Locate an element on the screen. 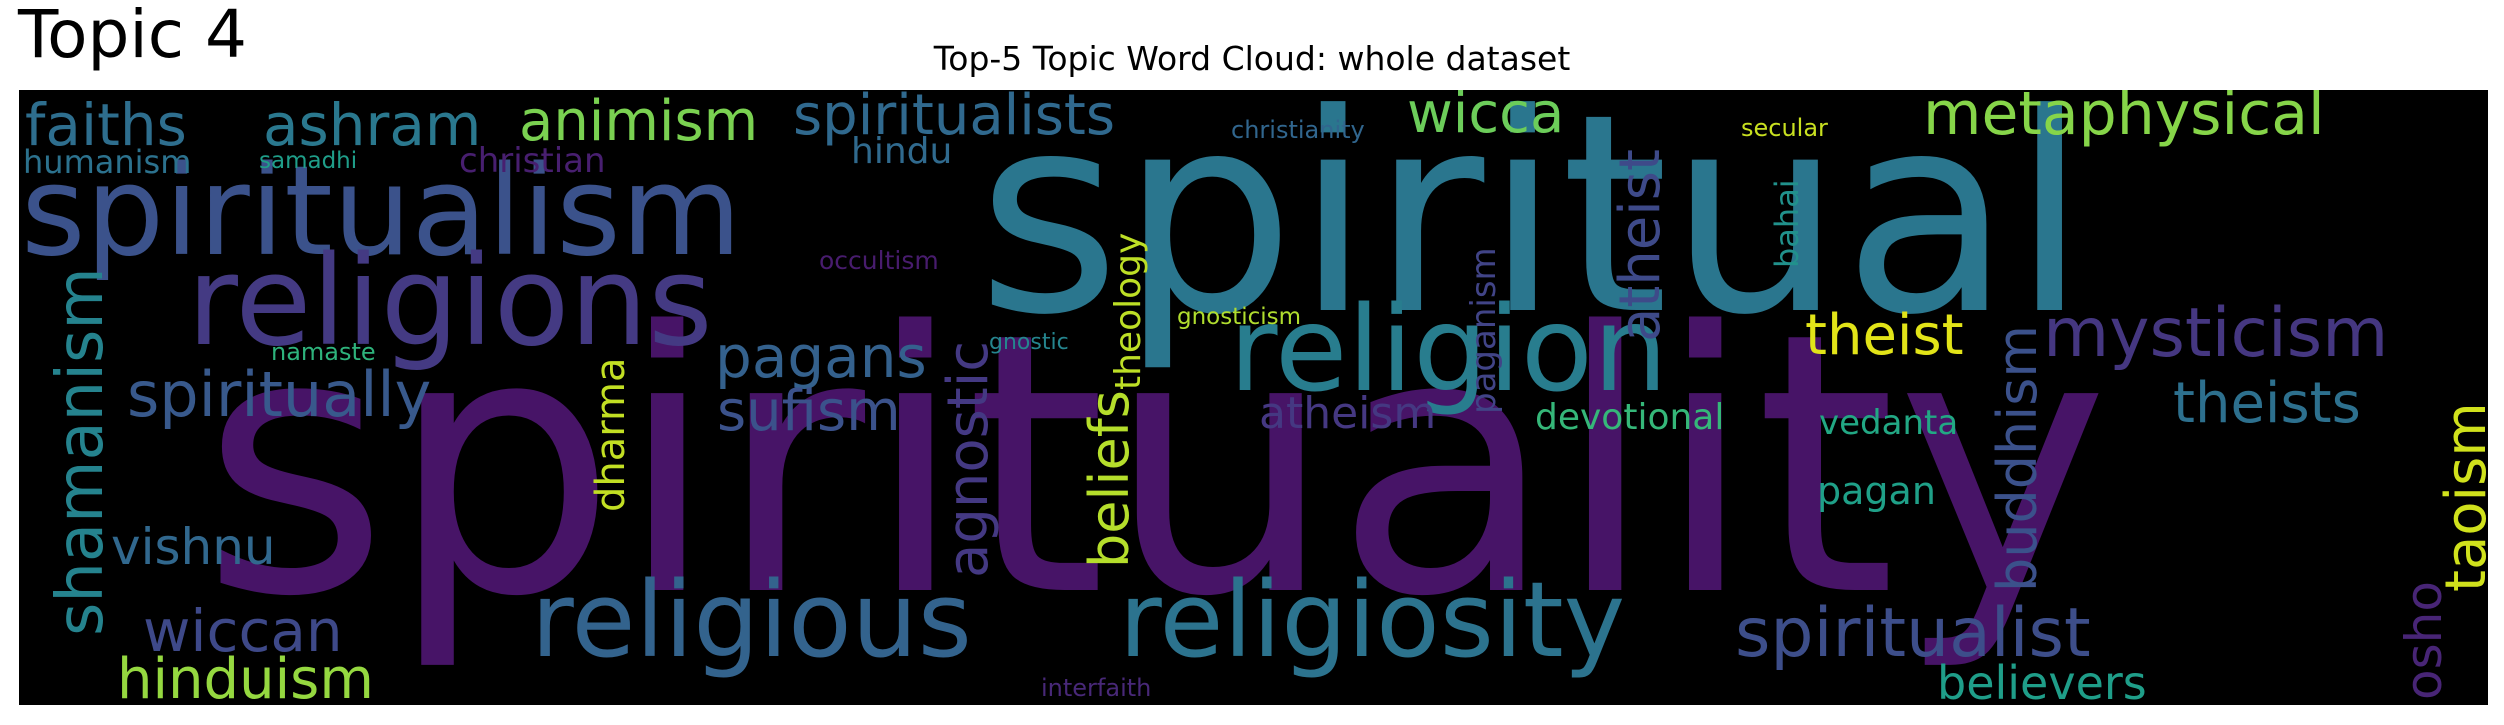  word-sufism: sufism is located at coordinates (809, 411).